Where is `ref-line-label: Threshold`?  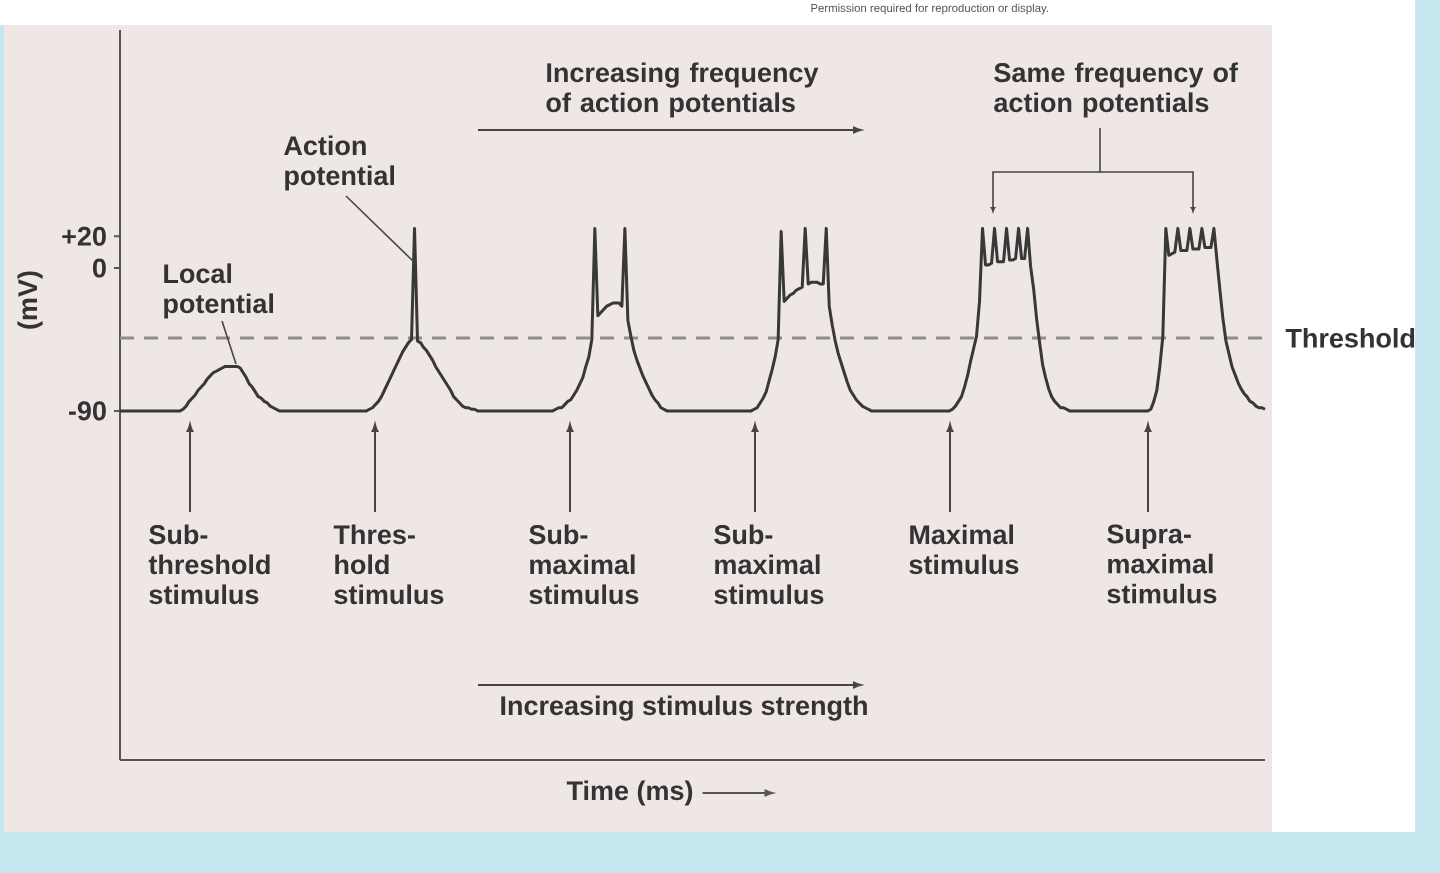 ref-line-label: Threshold is located at coordinates (1350, 337).